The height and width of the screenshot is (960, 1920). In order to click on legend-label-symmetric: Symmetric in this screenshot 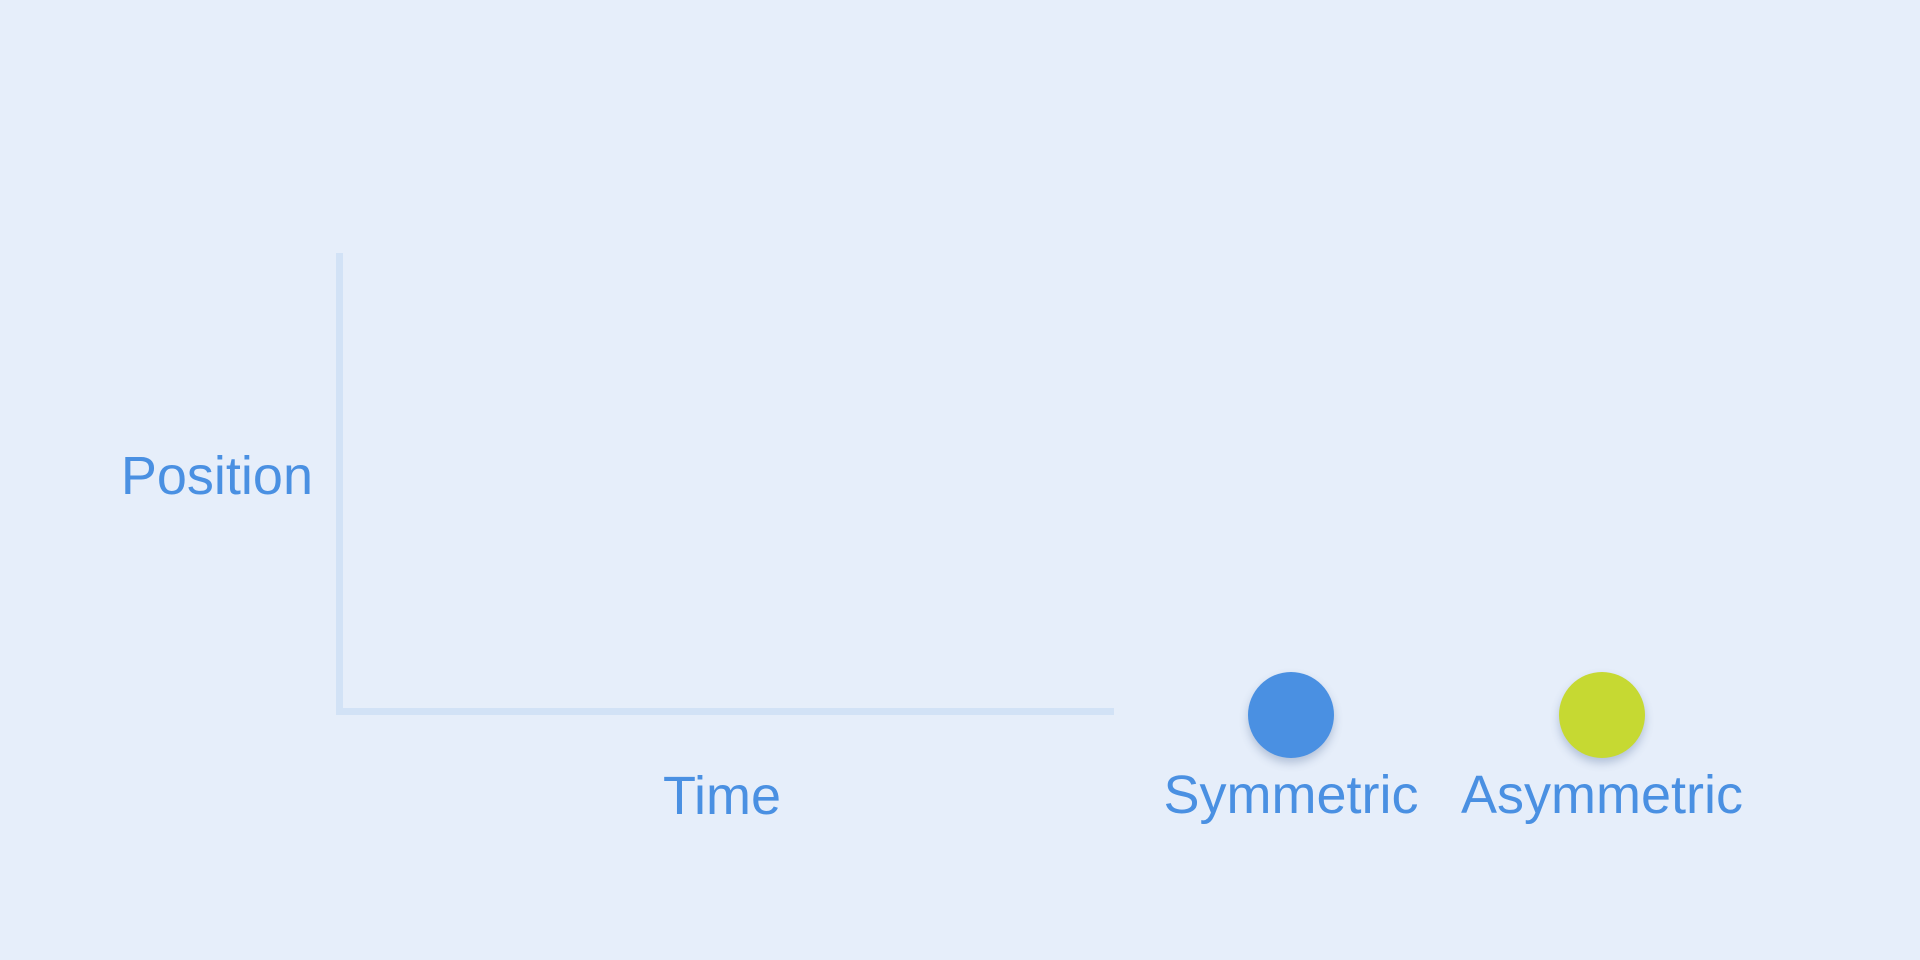, I will do `click(1291, 795)`.